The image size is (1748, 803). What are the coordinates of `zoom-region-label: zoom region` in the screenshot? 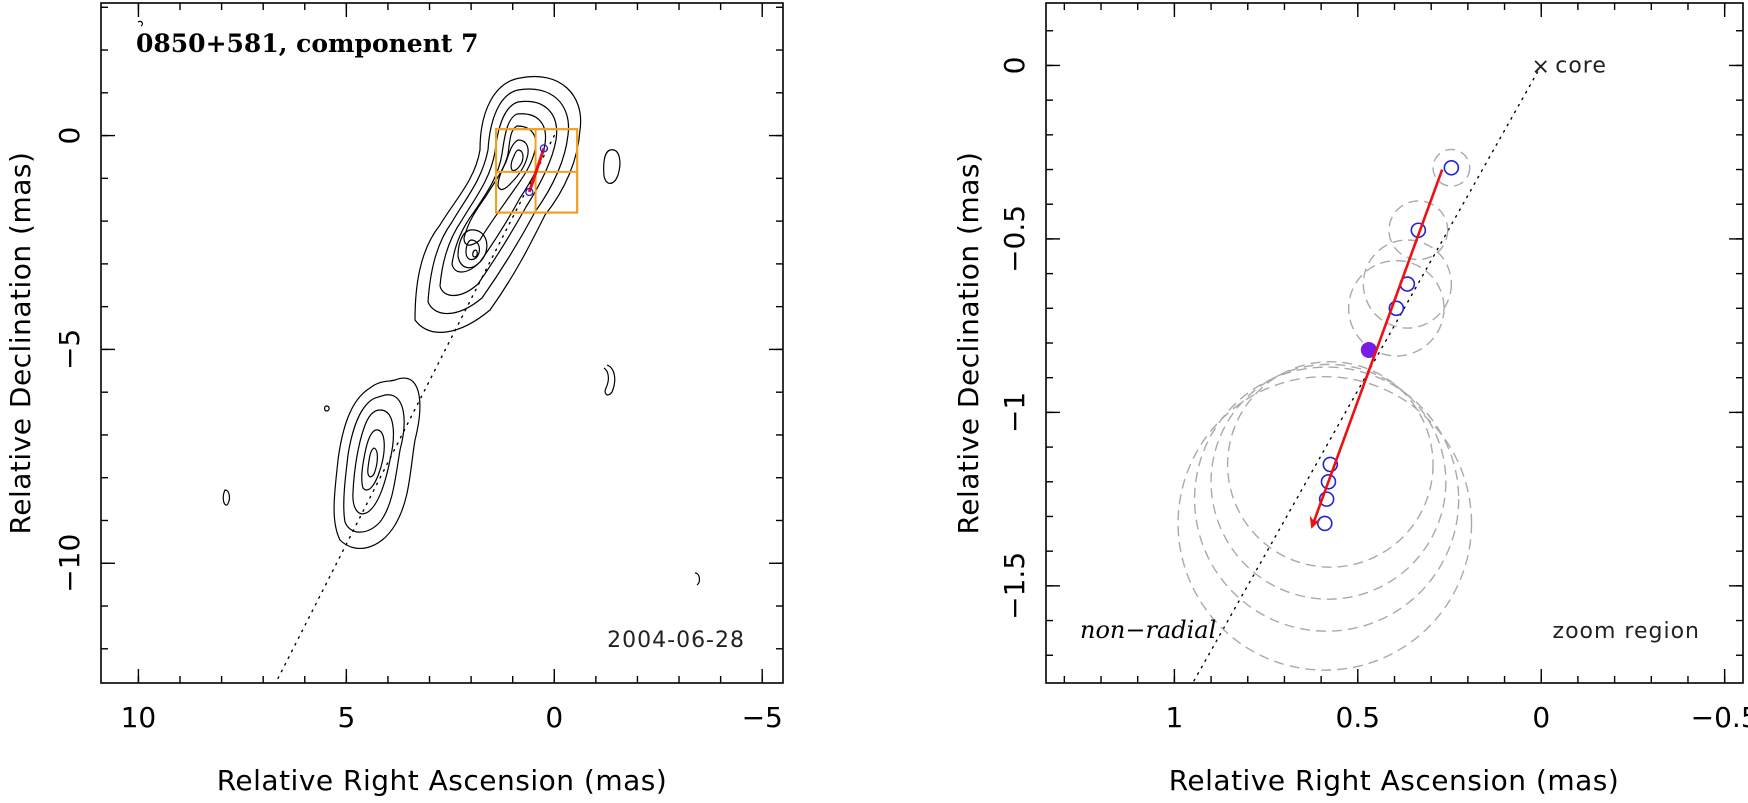 It's located at (1626, 631).